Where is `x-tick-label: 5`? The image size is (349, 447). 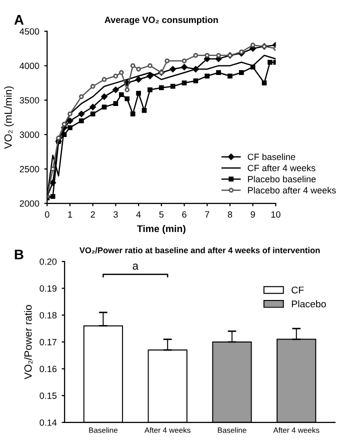 x-tick-label: 5 is located at coordinates (161, 214).